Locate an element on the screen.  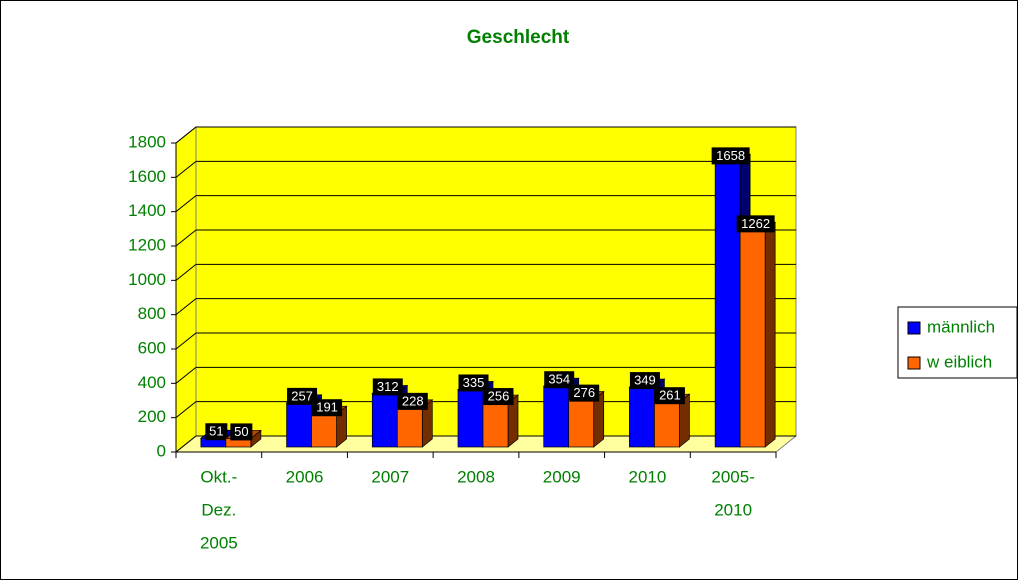
data-label: 228 is located at coordinates (413, 400).